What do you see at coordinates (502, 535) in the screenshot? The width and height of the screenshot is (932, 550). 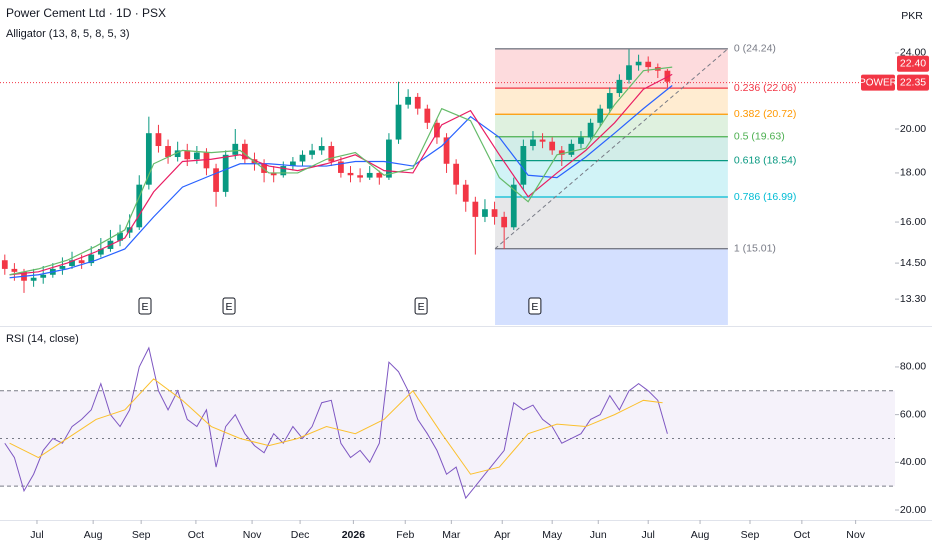 I see `x-tick-label: Apr` at bounding box center [502, 535].